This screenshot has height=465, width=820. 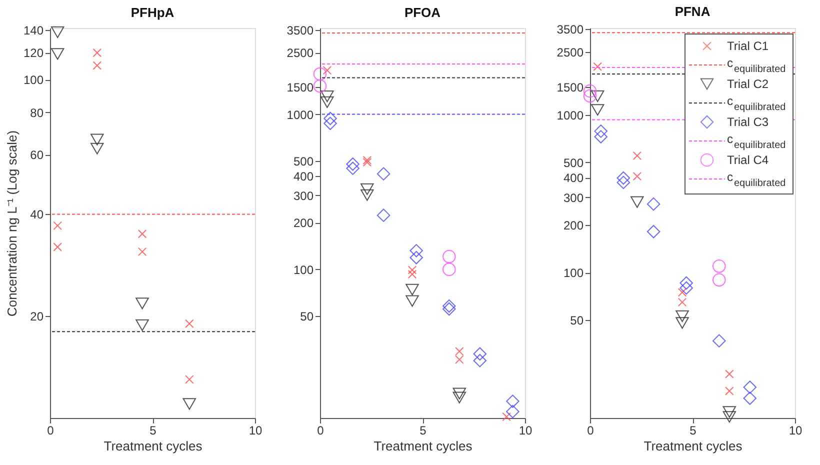 What do you see at coordinates (303, 195) in the screenshot?
I see `y-tick-label: 300` at bounding box center [303, 195].